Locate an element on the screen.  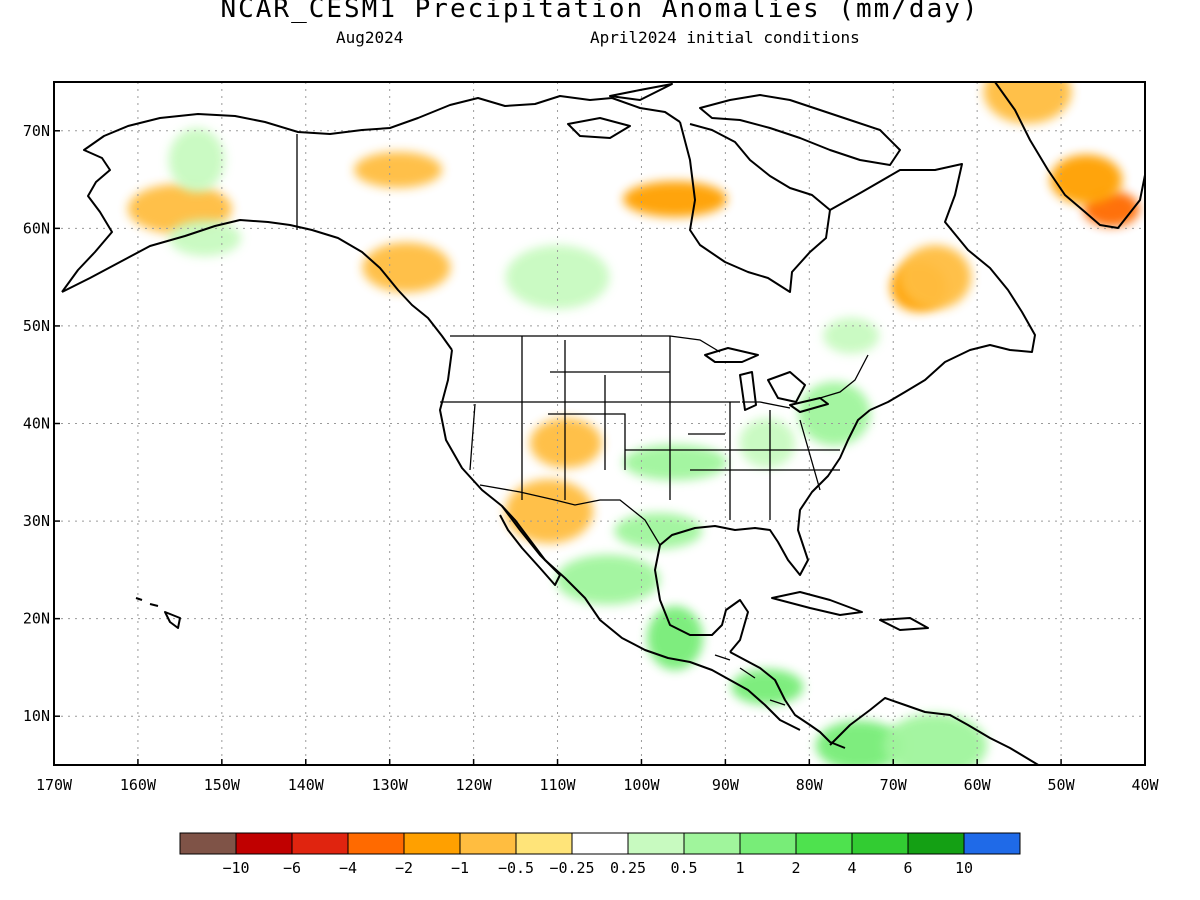
x-tick-label: 120W is located at coordinates (474, 785).